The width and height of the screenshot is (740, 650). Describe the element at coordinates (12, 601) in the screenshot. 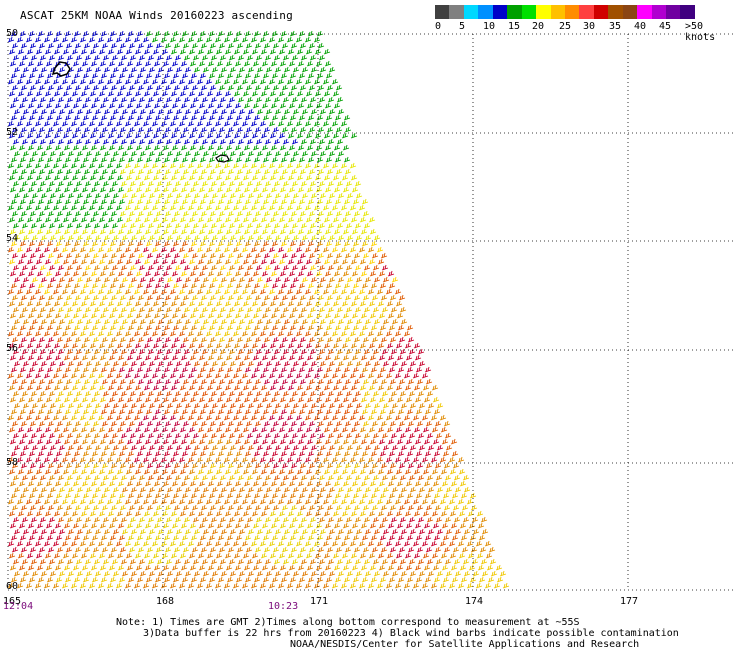

I see `longitude-label: 165` at that location.